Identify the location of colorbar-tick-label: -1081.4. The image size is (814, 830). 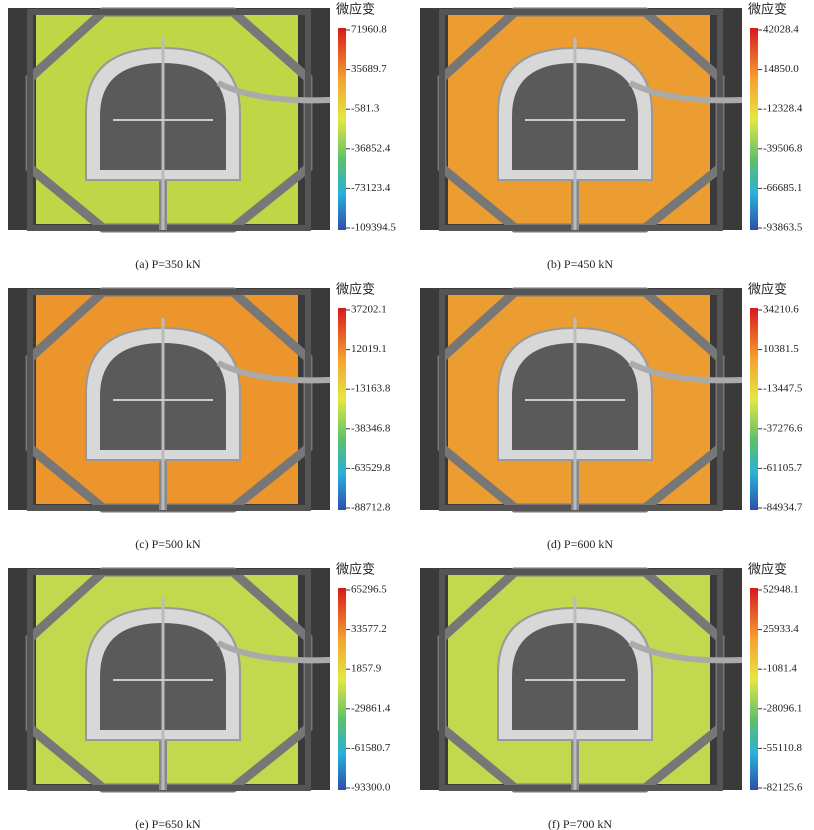
(780, 669).